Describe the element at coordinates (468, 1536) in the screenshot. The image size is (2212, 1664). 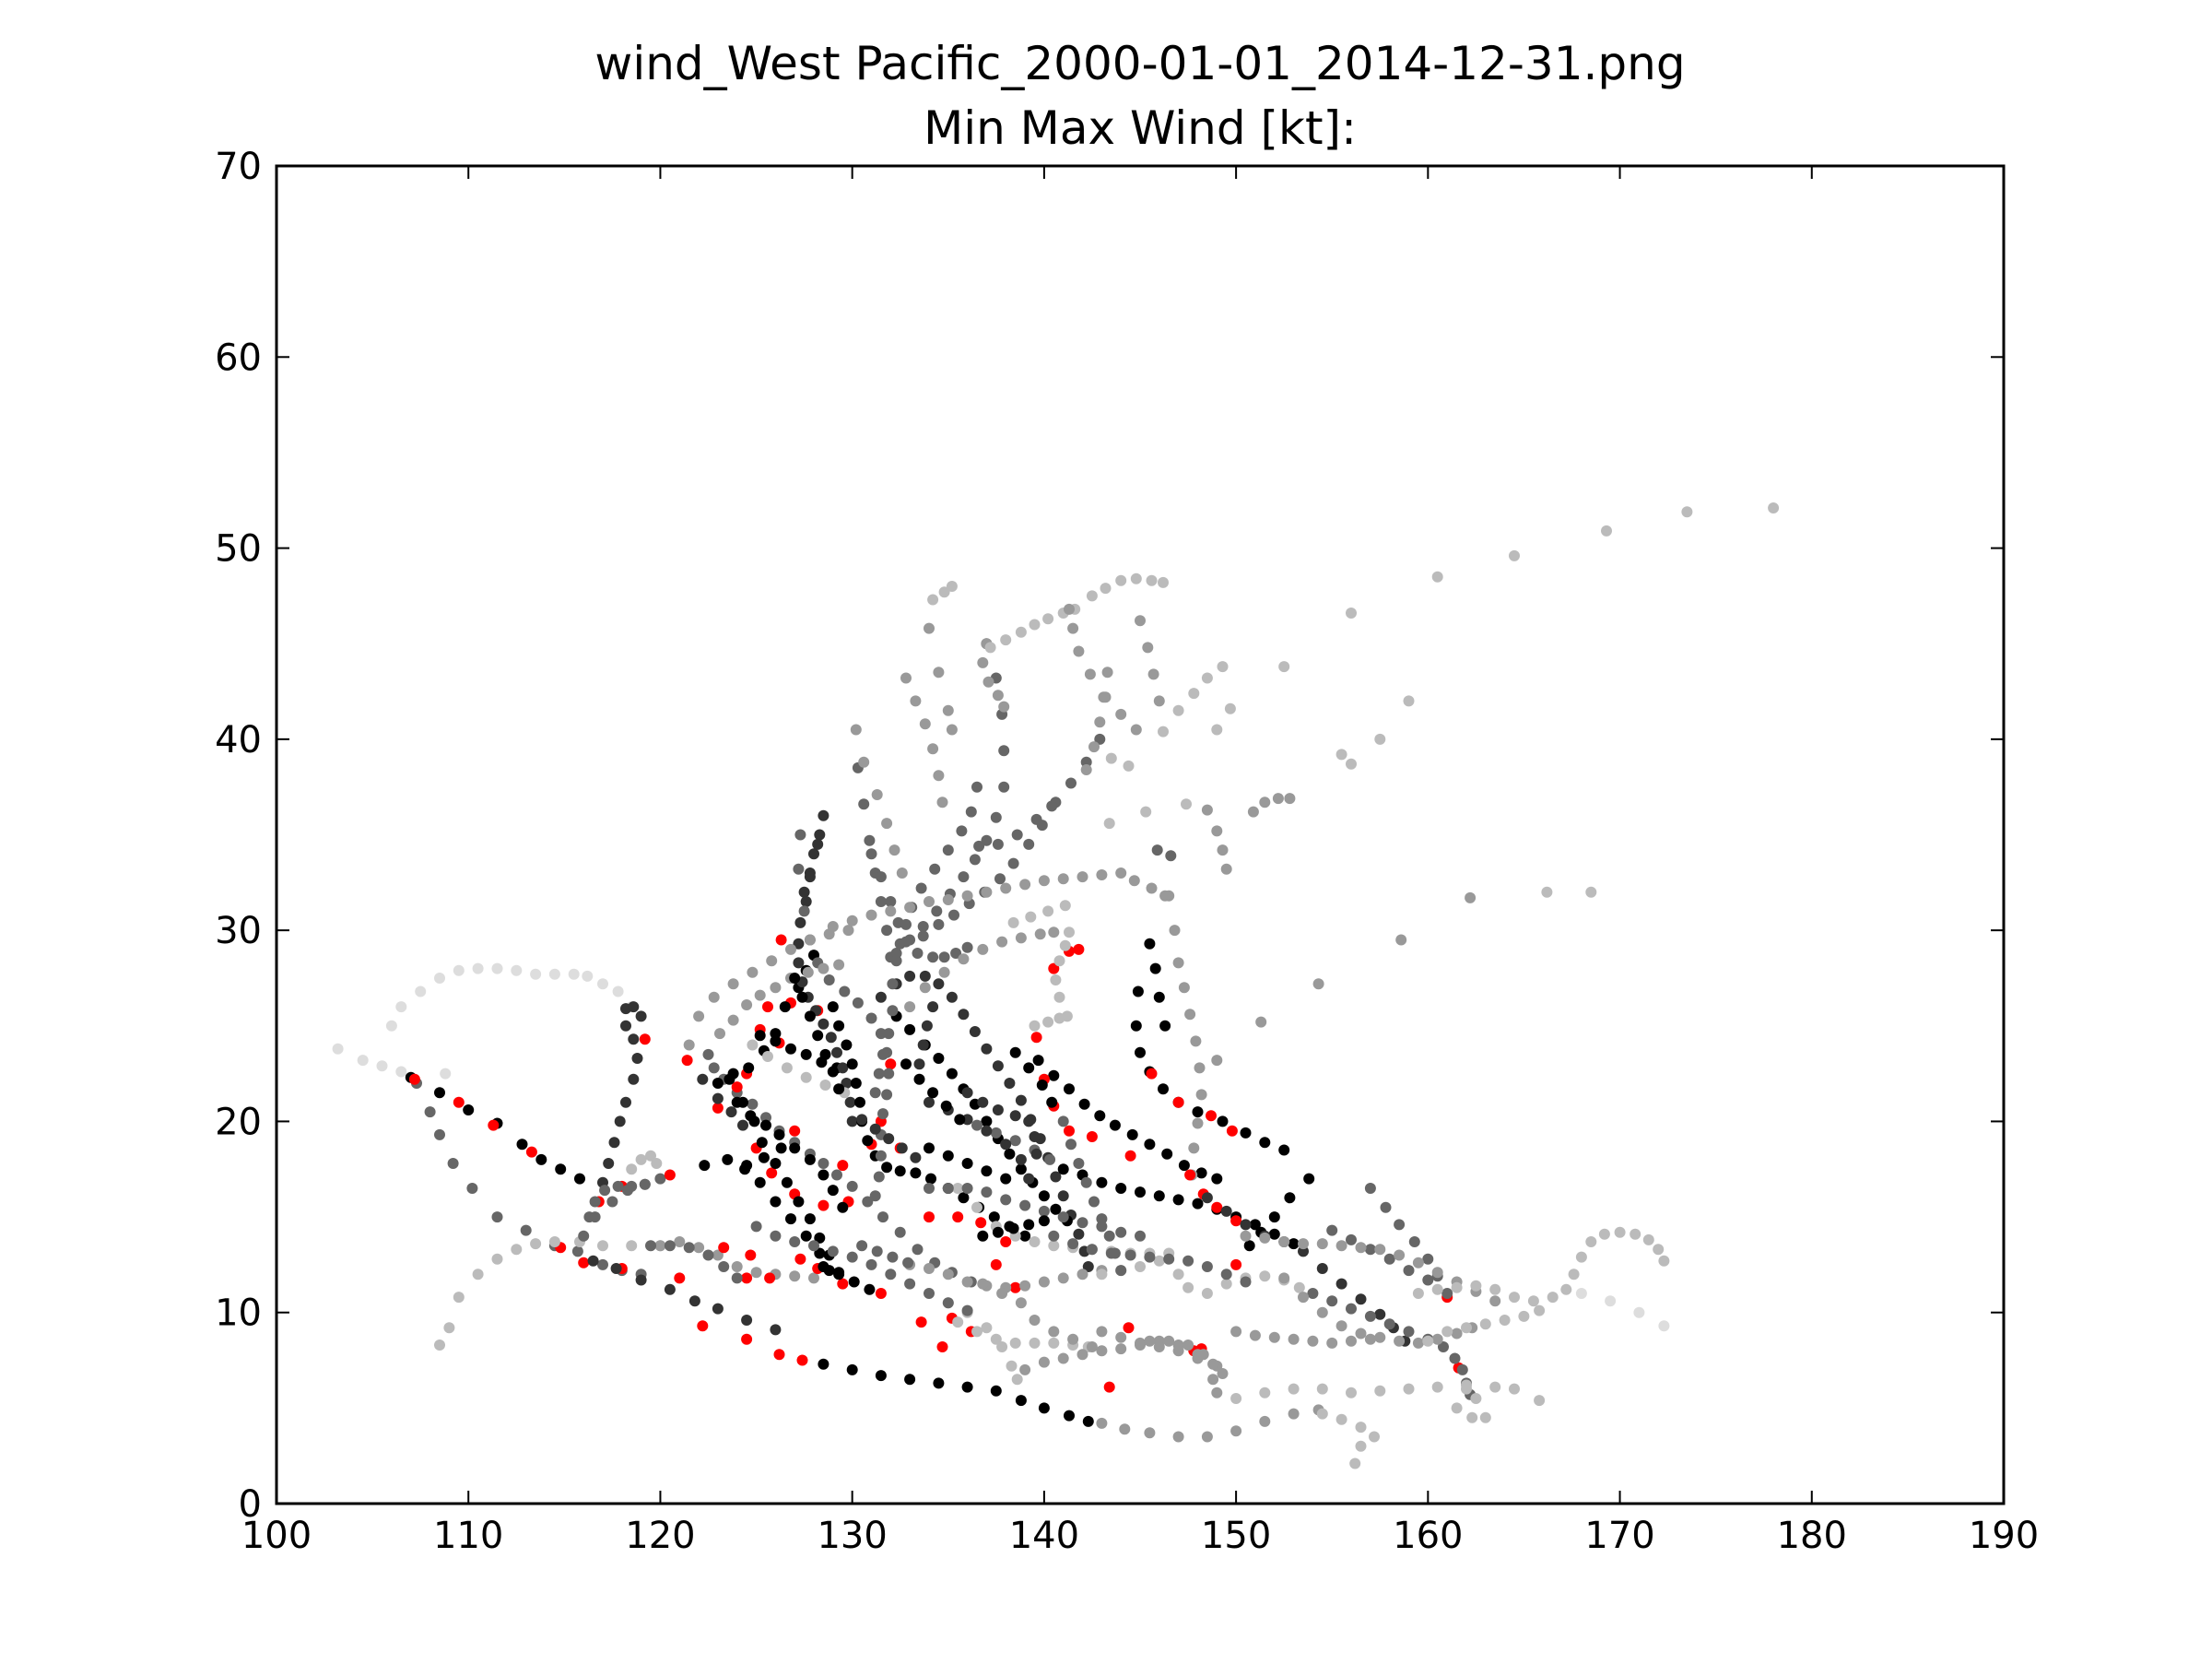
I see `x-tick-label: 110` at that location.